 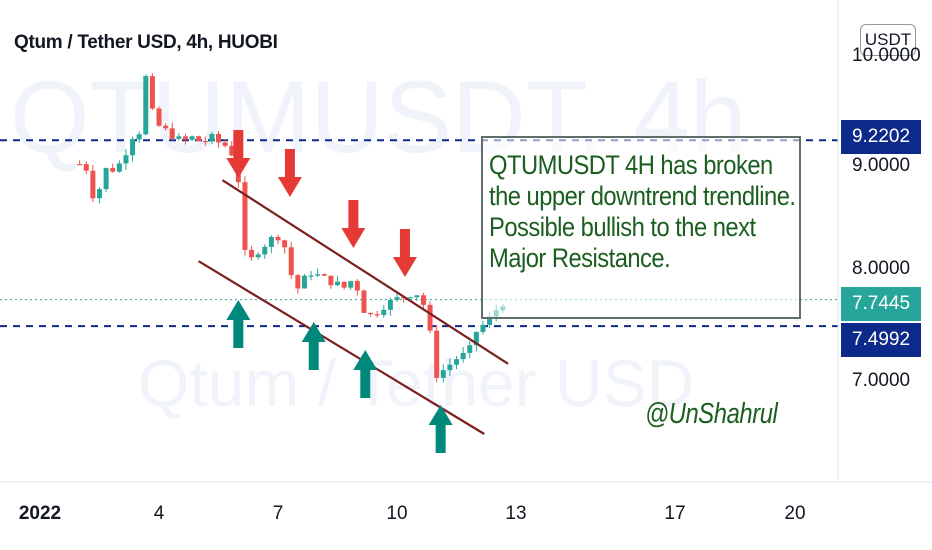 I want to click on price-axis-label: 7.0000, so click(x=881, y=380).